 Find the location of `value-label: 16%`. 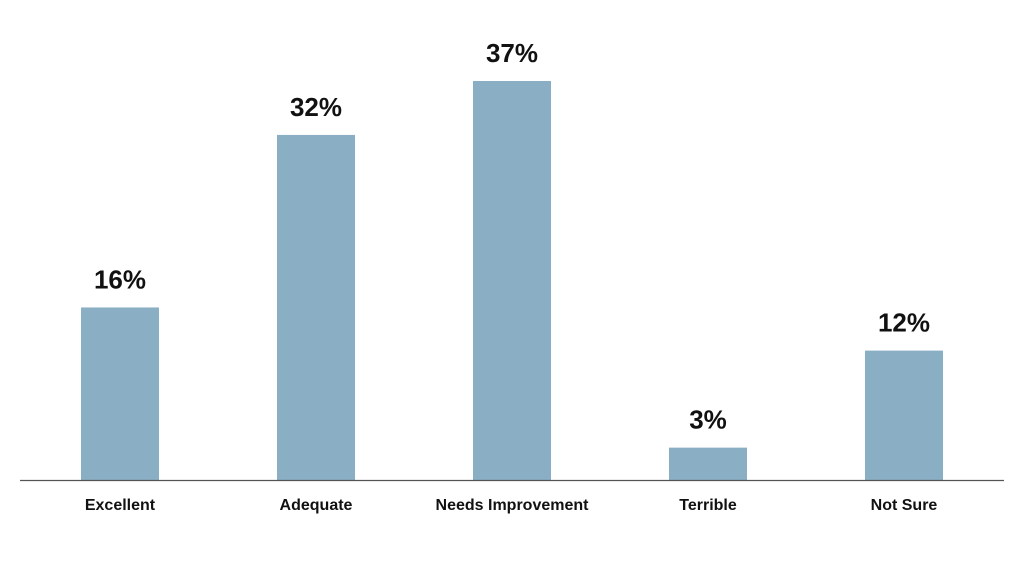

value-label: 16% is located at coordinates (120, 279).